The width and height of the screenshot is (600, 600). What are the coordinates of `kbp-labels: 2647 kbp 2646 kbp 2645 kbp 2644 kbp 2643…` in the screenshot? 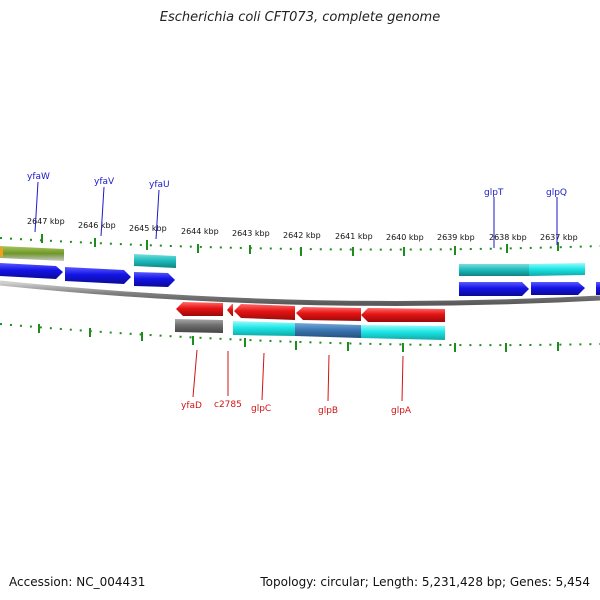 It's located at (302, 229).